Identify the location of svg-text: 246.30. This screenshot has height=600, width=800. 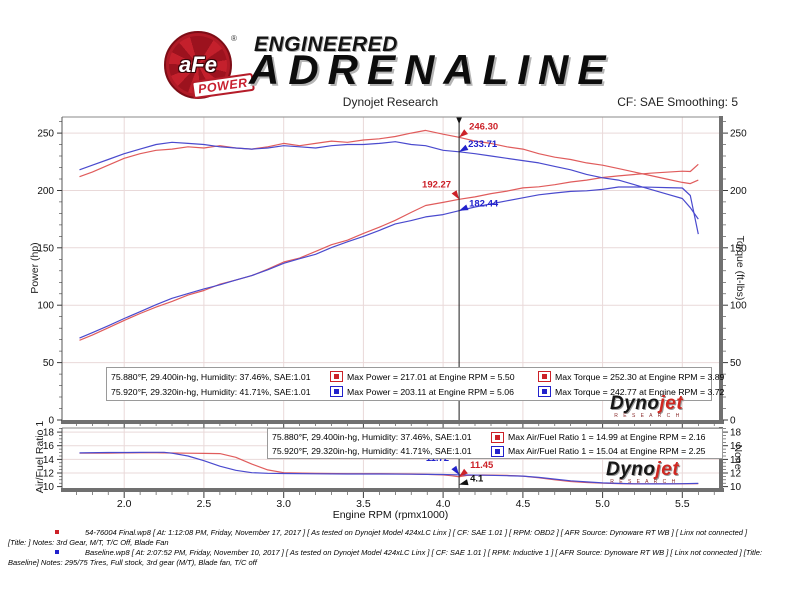
(483, 126).